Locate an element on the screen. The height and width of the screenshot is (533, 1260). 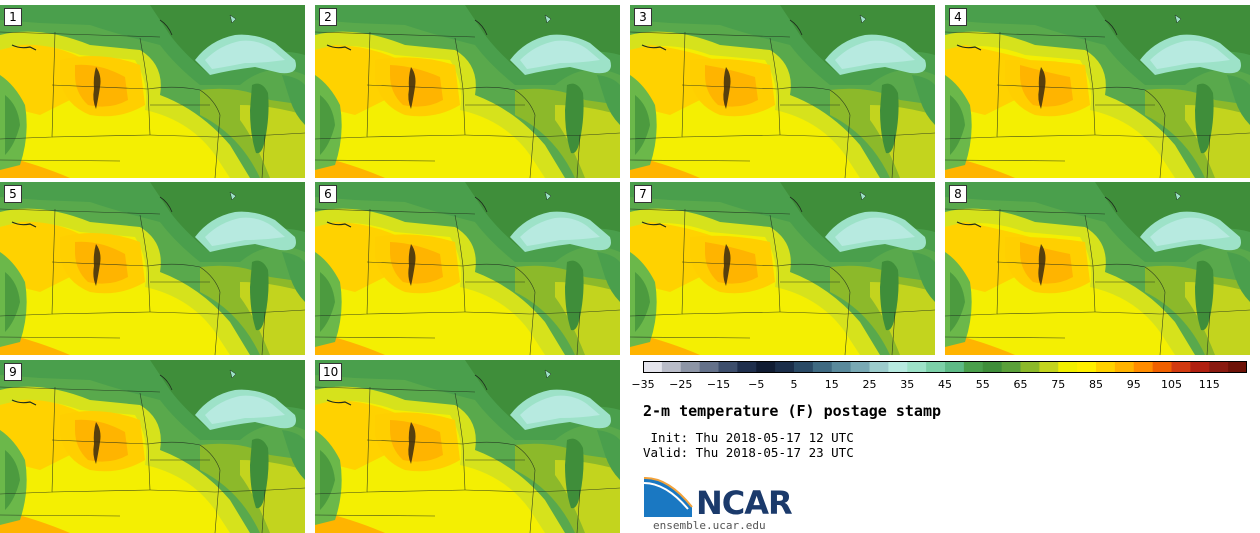
stamp-panel-4: 4 is located at coordinates (1097, 91).